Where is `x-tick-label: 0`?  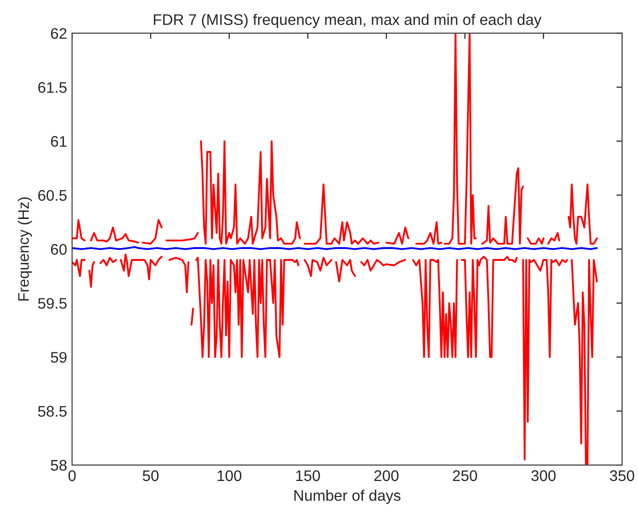
x-tick-label: 0 is located at coordinates (72, 476).